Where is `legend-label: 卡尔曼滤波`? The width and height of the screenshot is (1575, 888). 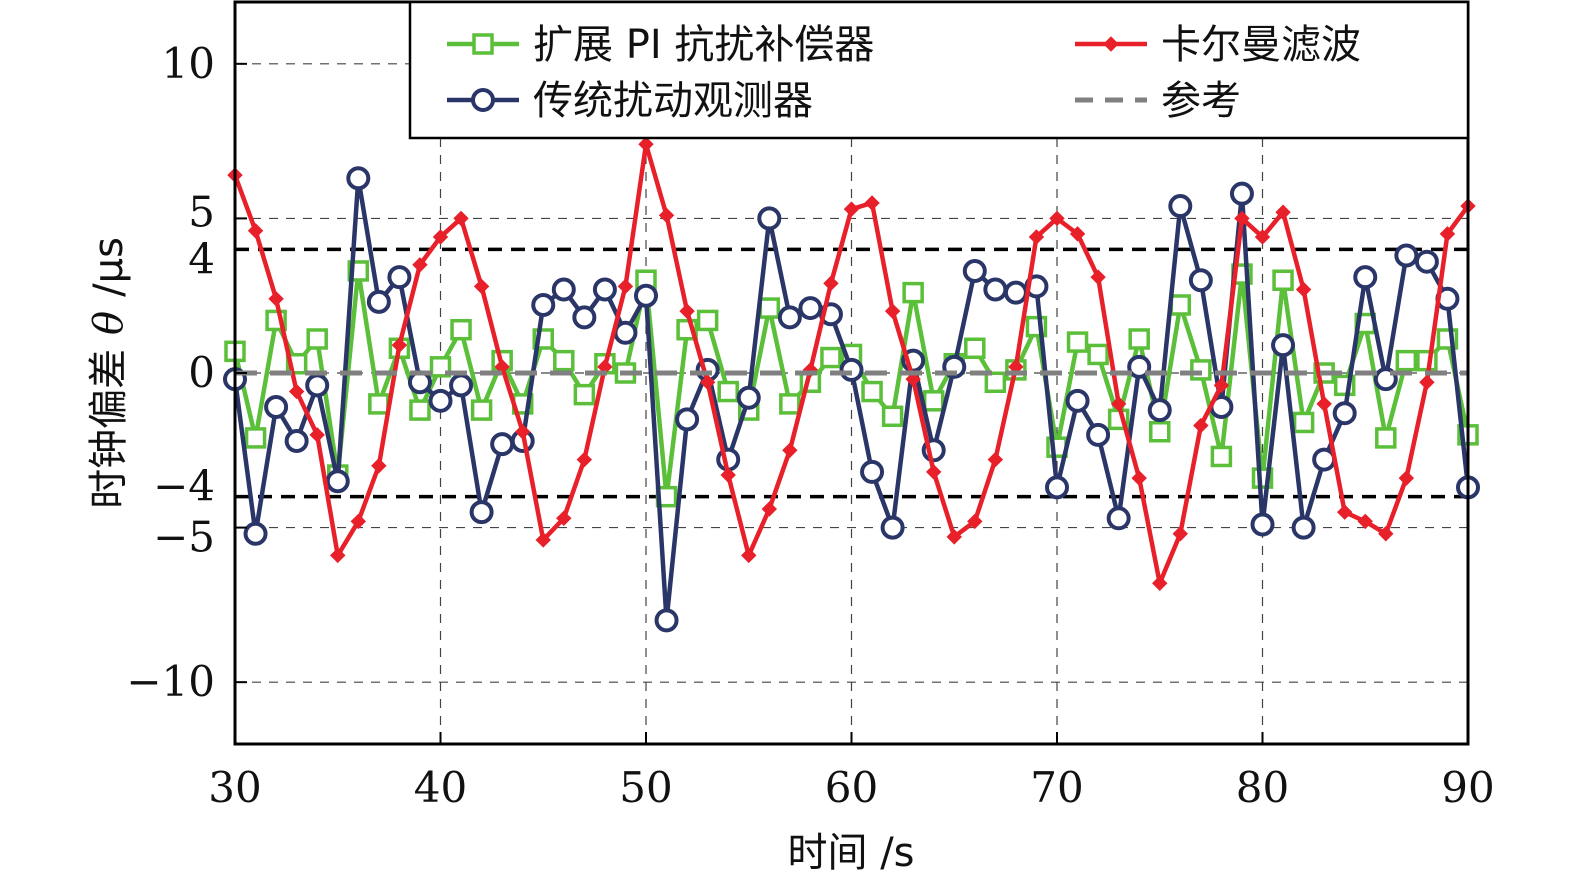 legend-label: 卡尔曼滤波 is located at coordinates (1261, 45).